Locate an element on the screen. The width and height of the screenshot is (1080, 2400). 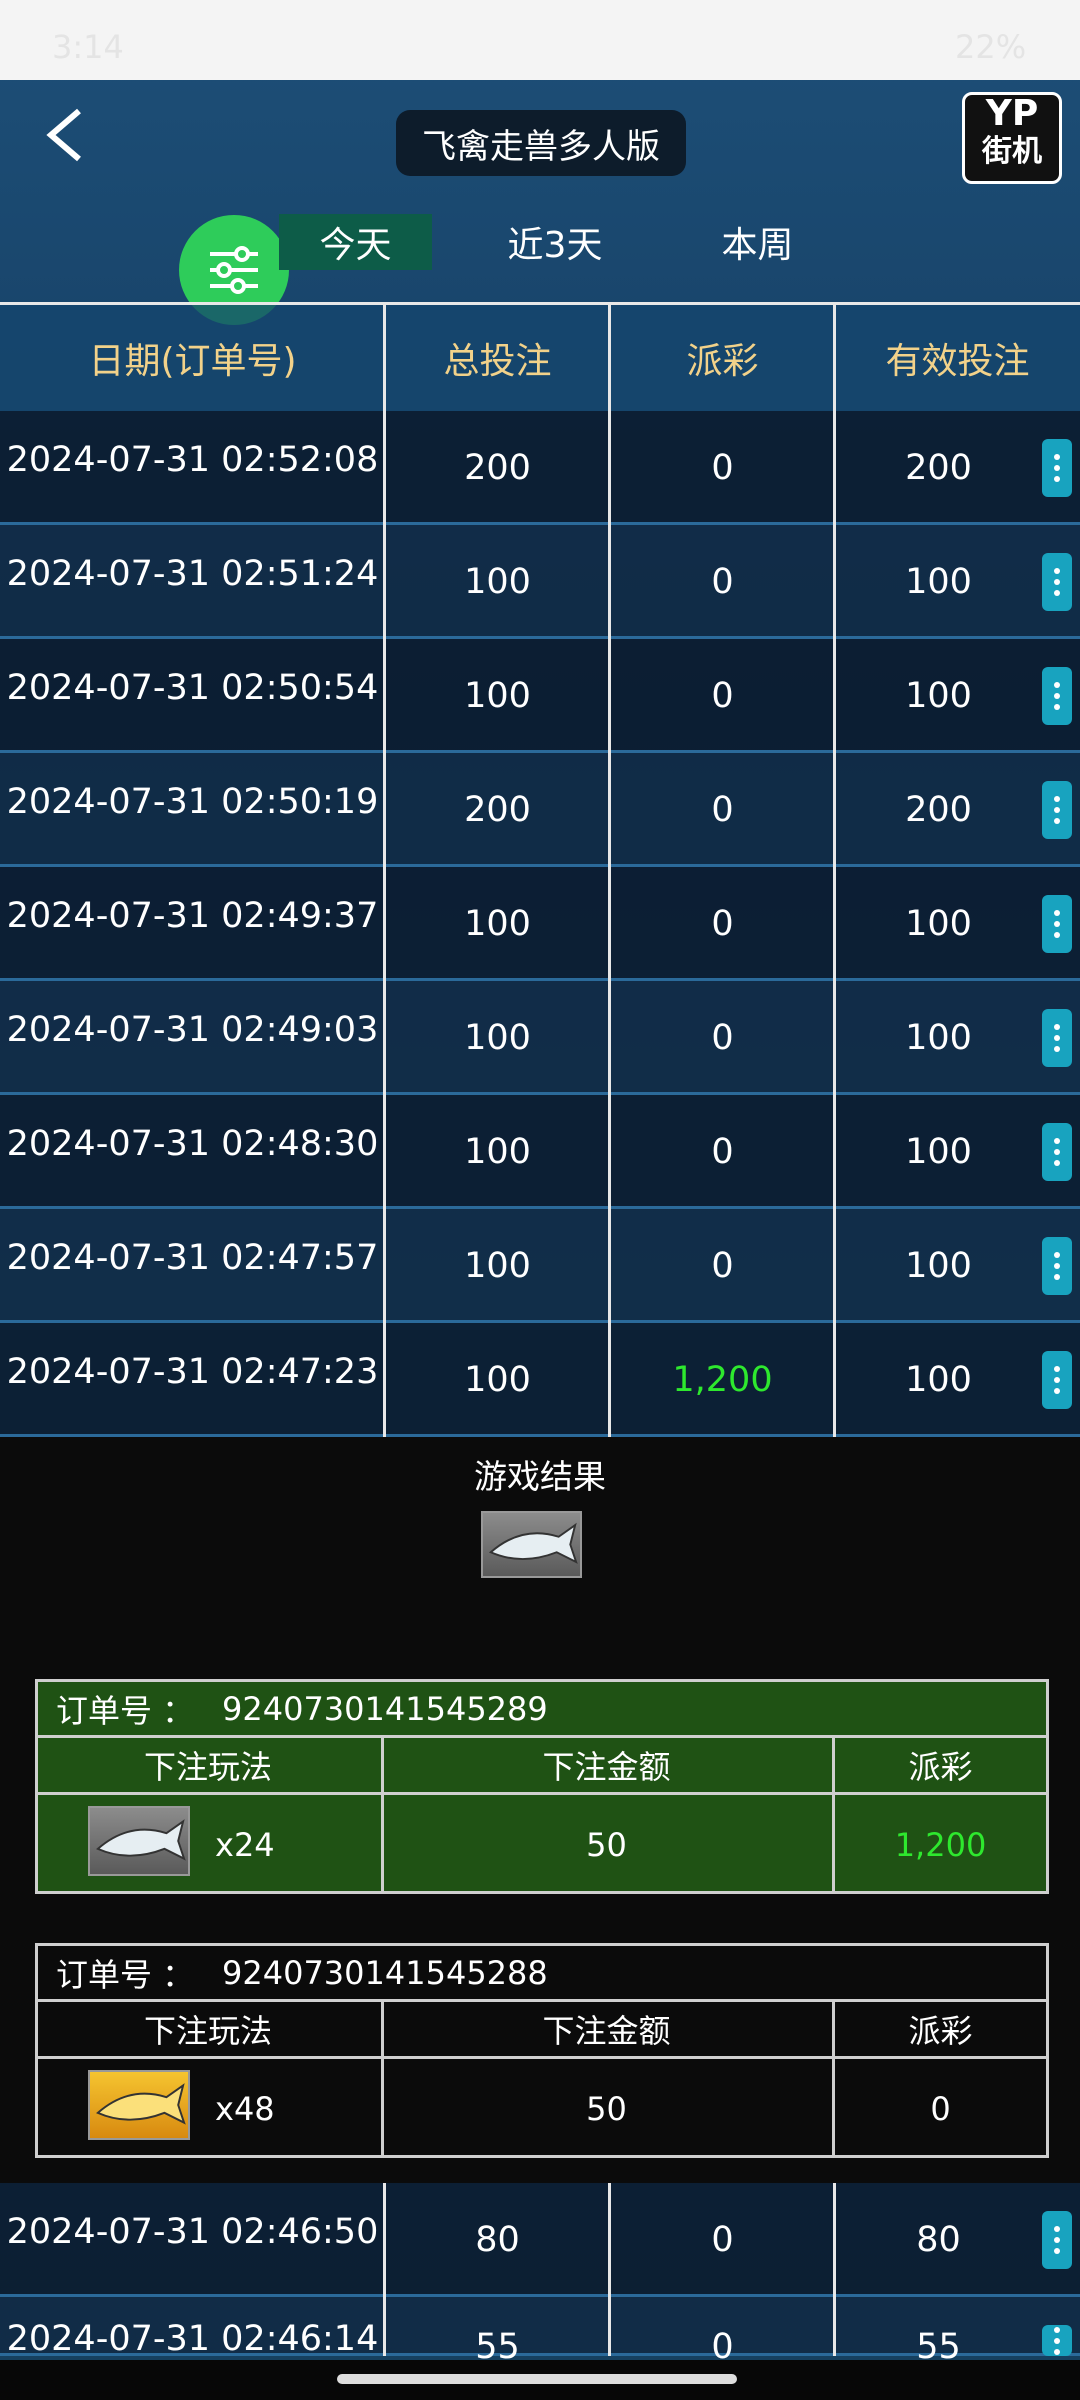
status-bar: 3:14 22% is located at coordinates (540, 40).